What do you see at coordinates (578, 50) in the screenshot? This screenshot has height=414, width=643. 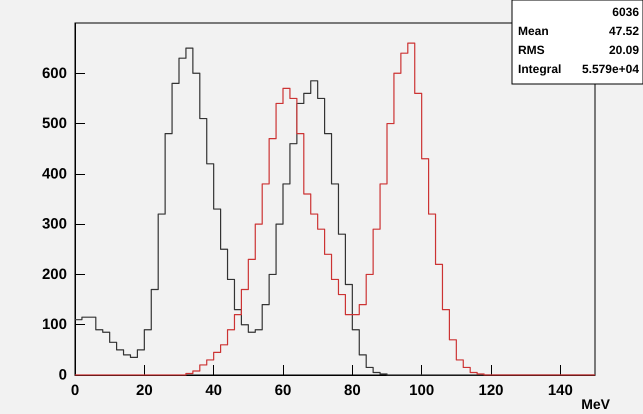 I see `text: RMS 20.09` at bounding box center [578, 50].